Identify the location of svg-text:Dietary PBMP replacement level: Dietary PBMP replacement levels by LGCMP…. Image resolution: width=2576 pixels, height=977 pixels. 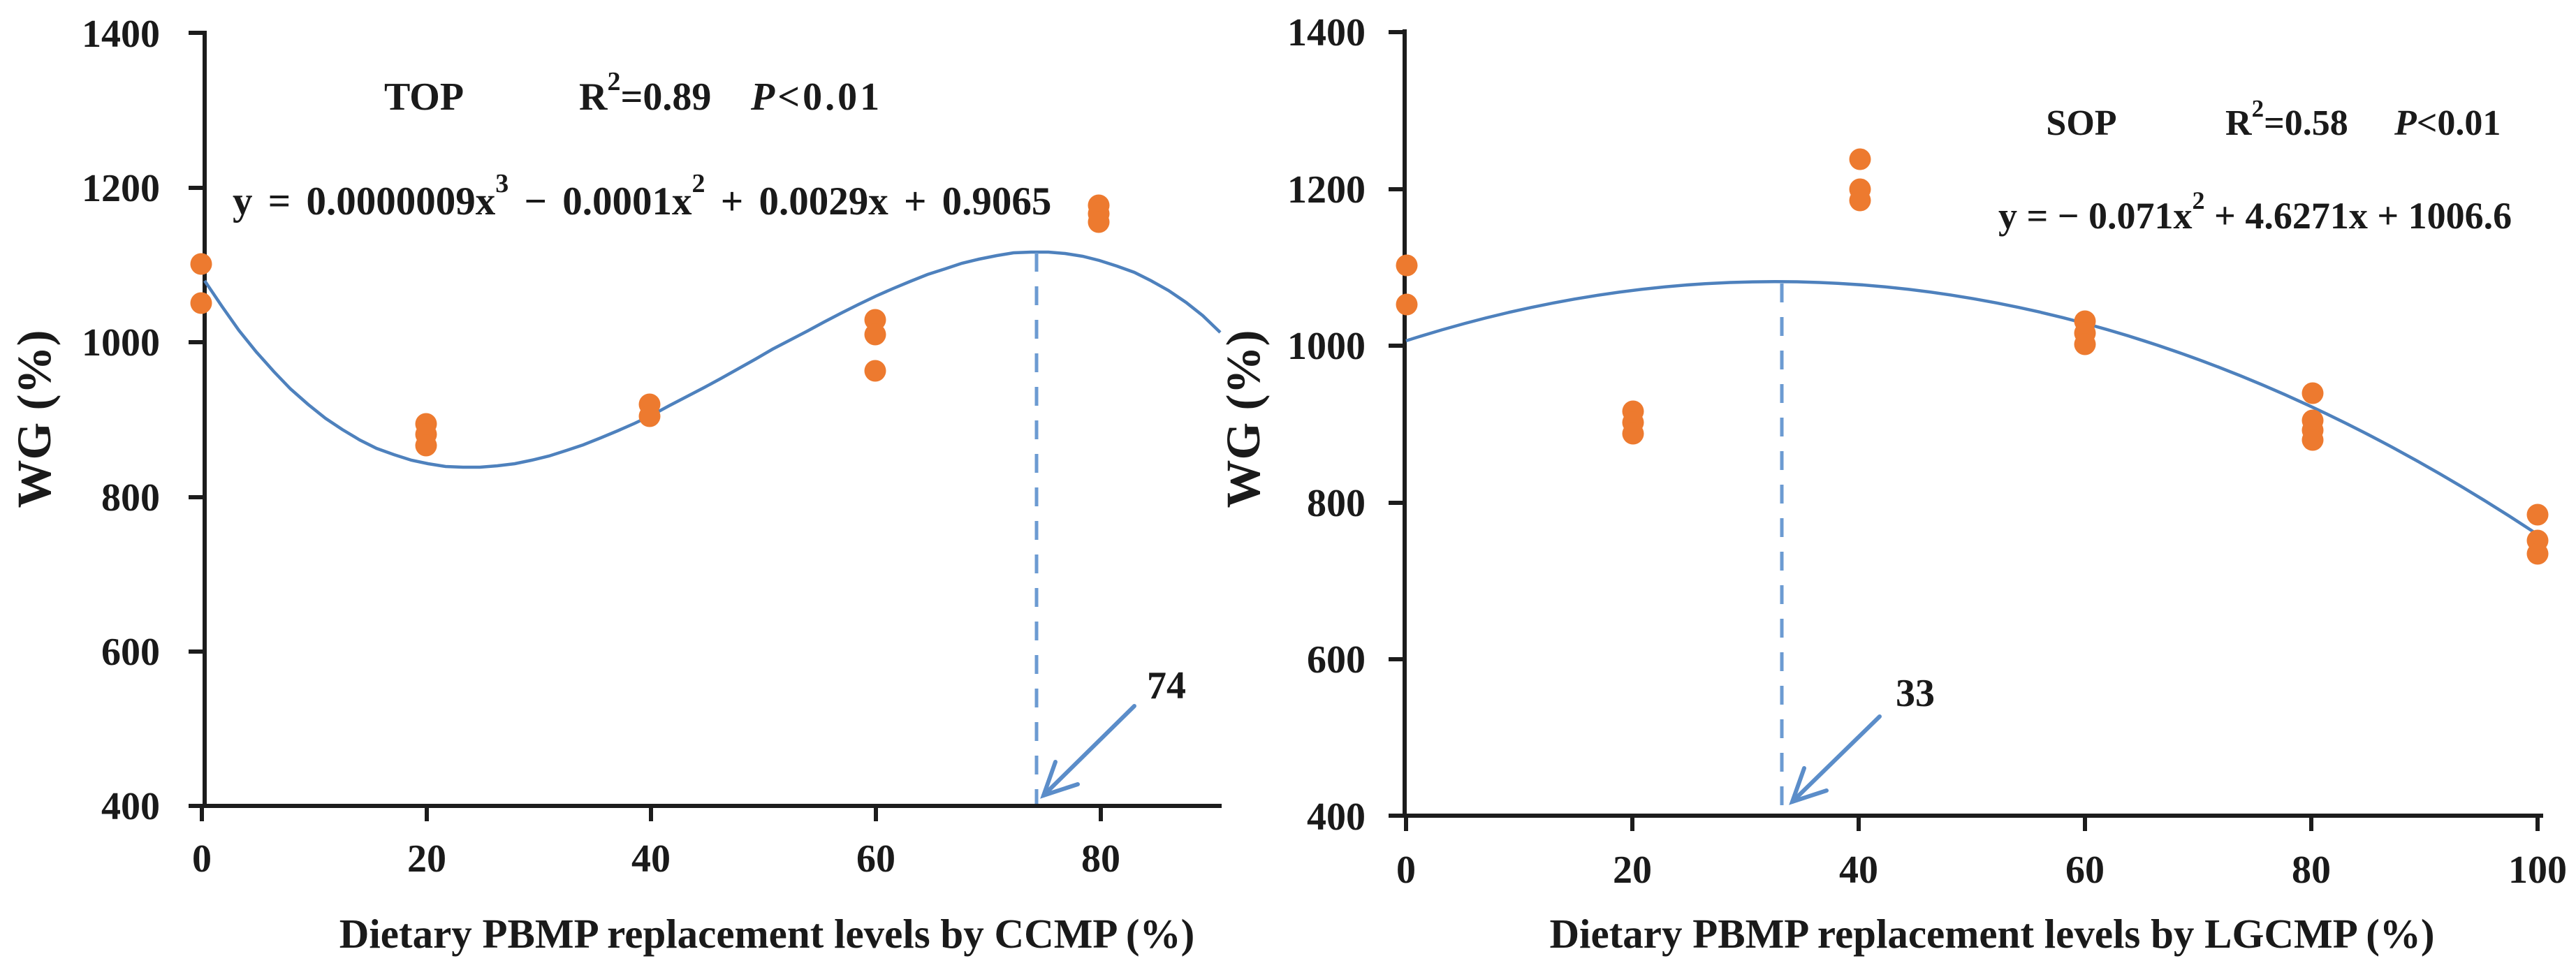
(1991, 934).